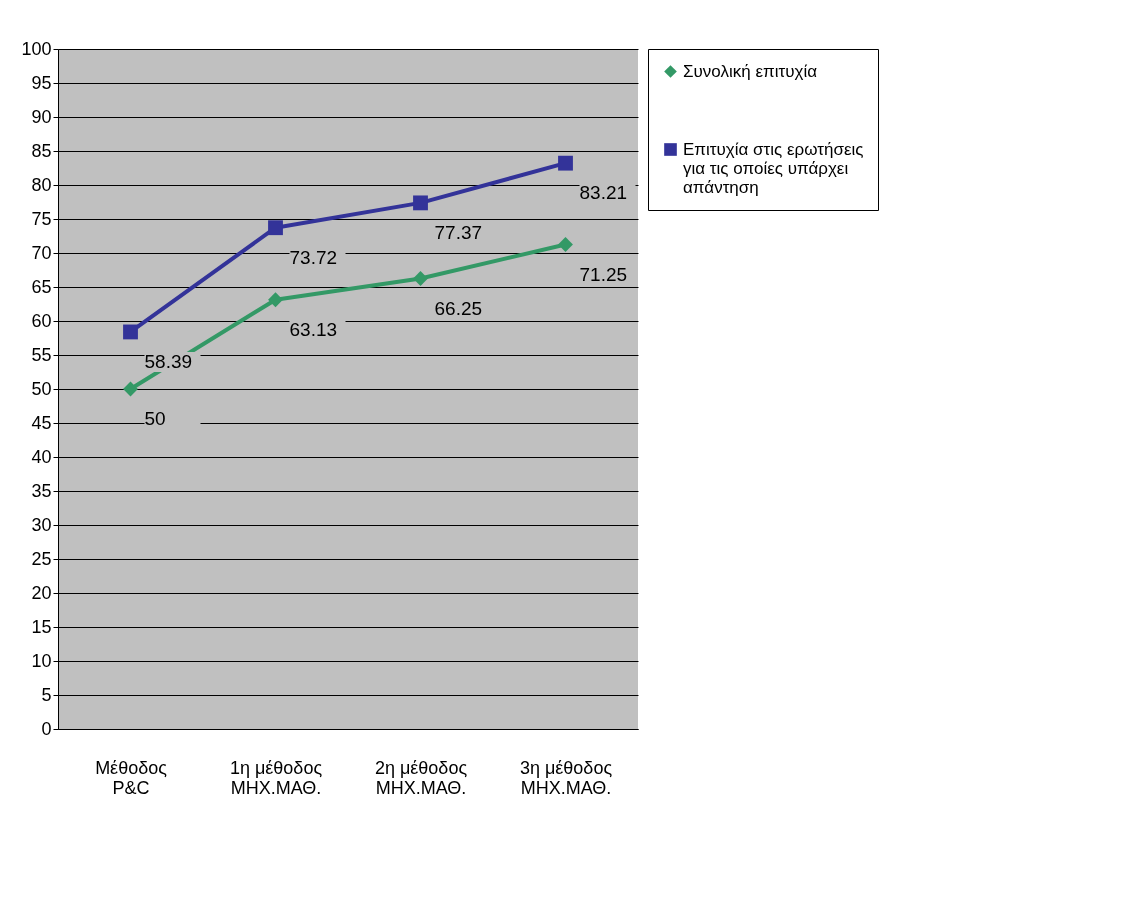 The height and width of the screenshot is (912, 1134). Describe the element at coordinates (421, 777) in the screenshot. I see `x-tick-label: 2η μέθοδος ΜΗΧ.ΜΑΘ.` at that location.